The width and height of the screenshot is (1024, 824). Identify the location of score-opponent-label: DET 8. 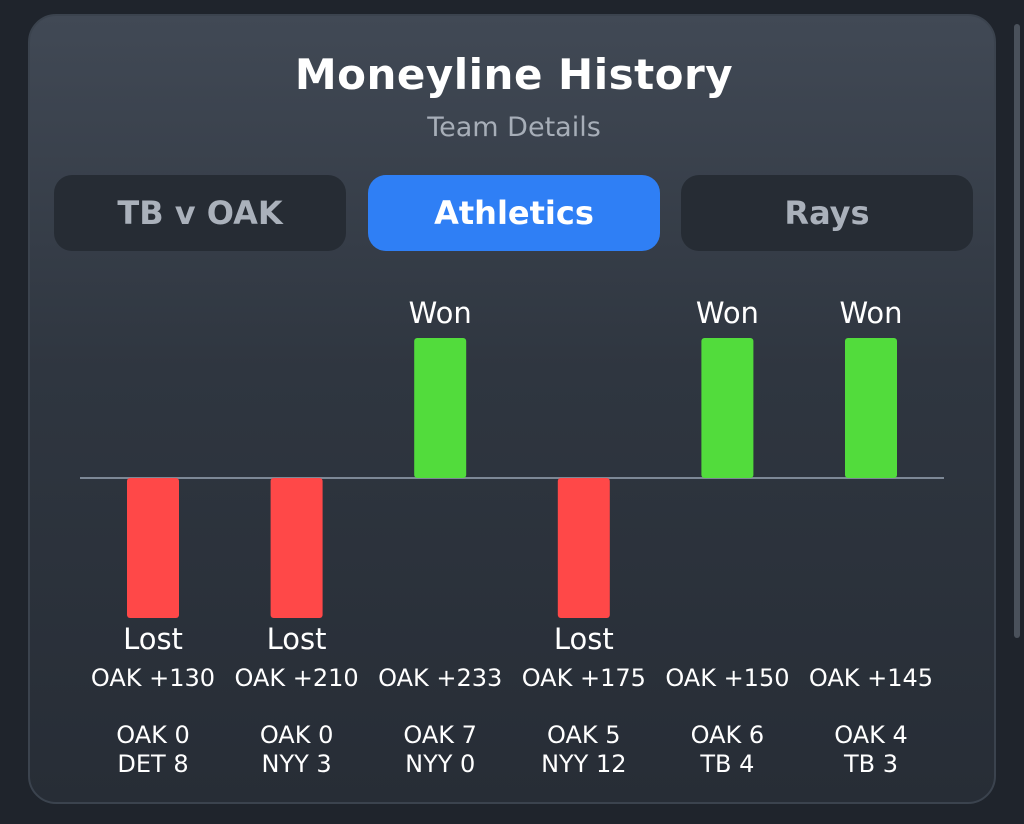
(152, 764).